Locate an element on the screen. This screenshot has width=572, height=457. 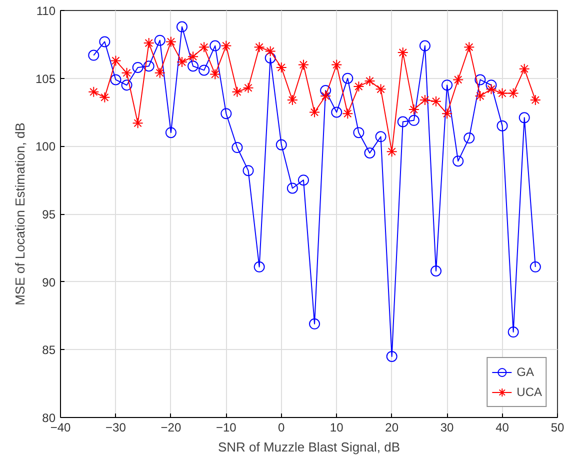
x-tick-label: 10 is located at coordinates (337, 427).